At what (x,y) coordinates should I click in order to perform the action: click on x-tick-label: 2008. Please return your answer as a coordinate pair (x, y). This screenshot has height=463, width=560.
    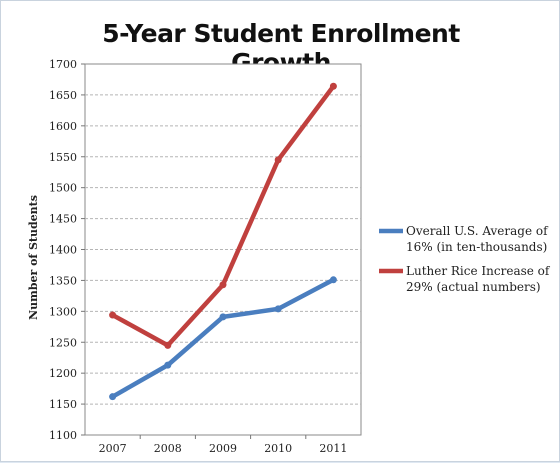
    Looking at the image, I should click on (168, 448).